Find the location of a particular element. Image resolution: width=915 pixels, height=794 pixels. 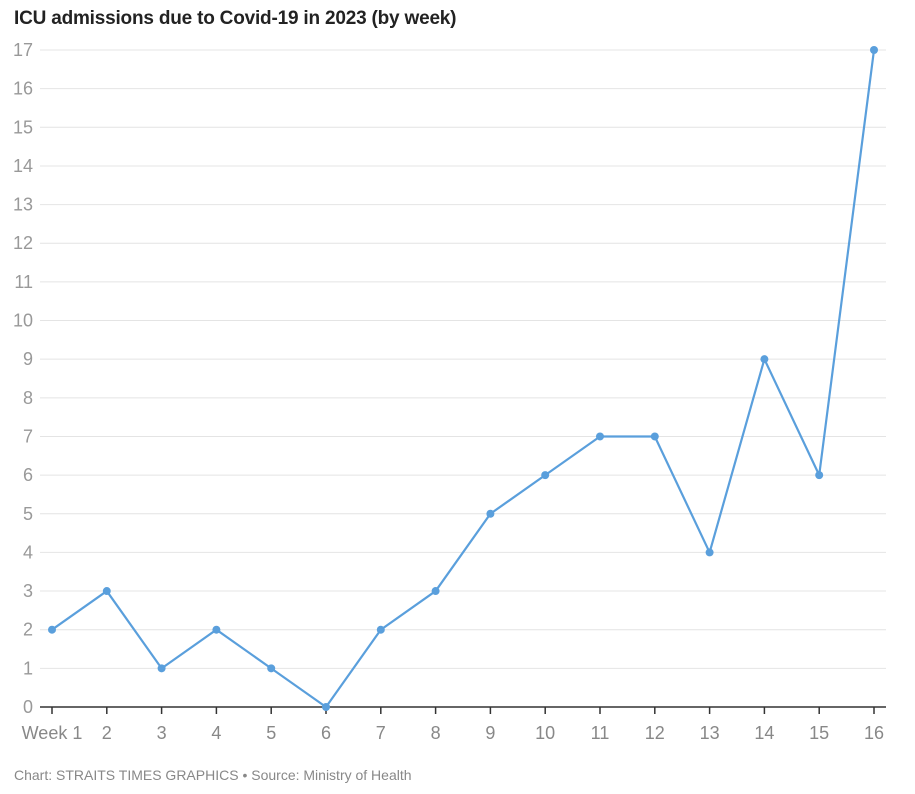

y-tick-label: 13 is located at coordinates (23, 205).